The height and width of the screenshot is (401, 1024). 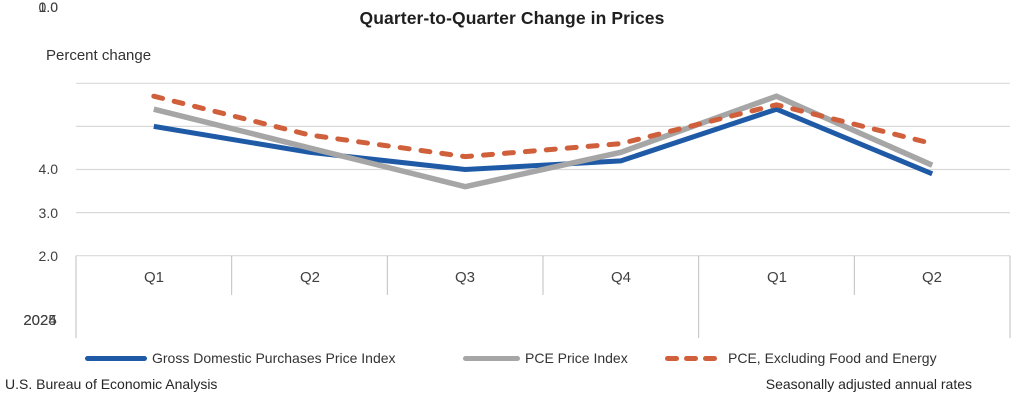 What do you see at coordinates (832, 358) in the screenshot?
I see `legend-label-core-pce: PCE, Excluding Food and Energy` at bounding box center [832, 358].